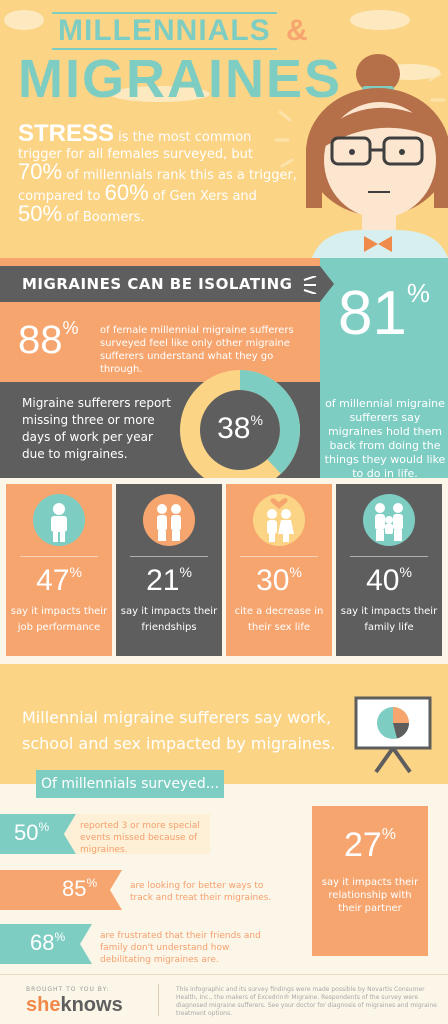 The height and width of the screenshot is (1024, 448). I want to click on friends-icon, so click(169, 520).